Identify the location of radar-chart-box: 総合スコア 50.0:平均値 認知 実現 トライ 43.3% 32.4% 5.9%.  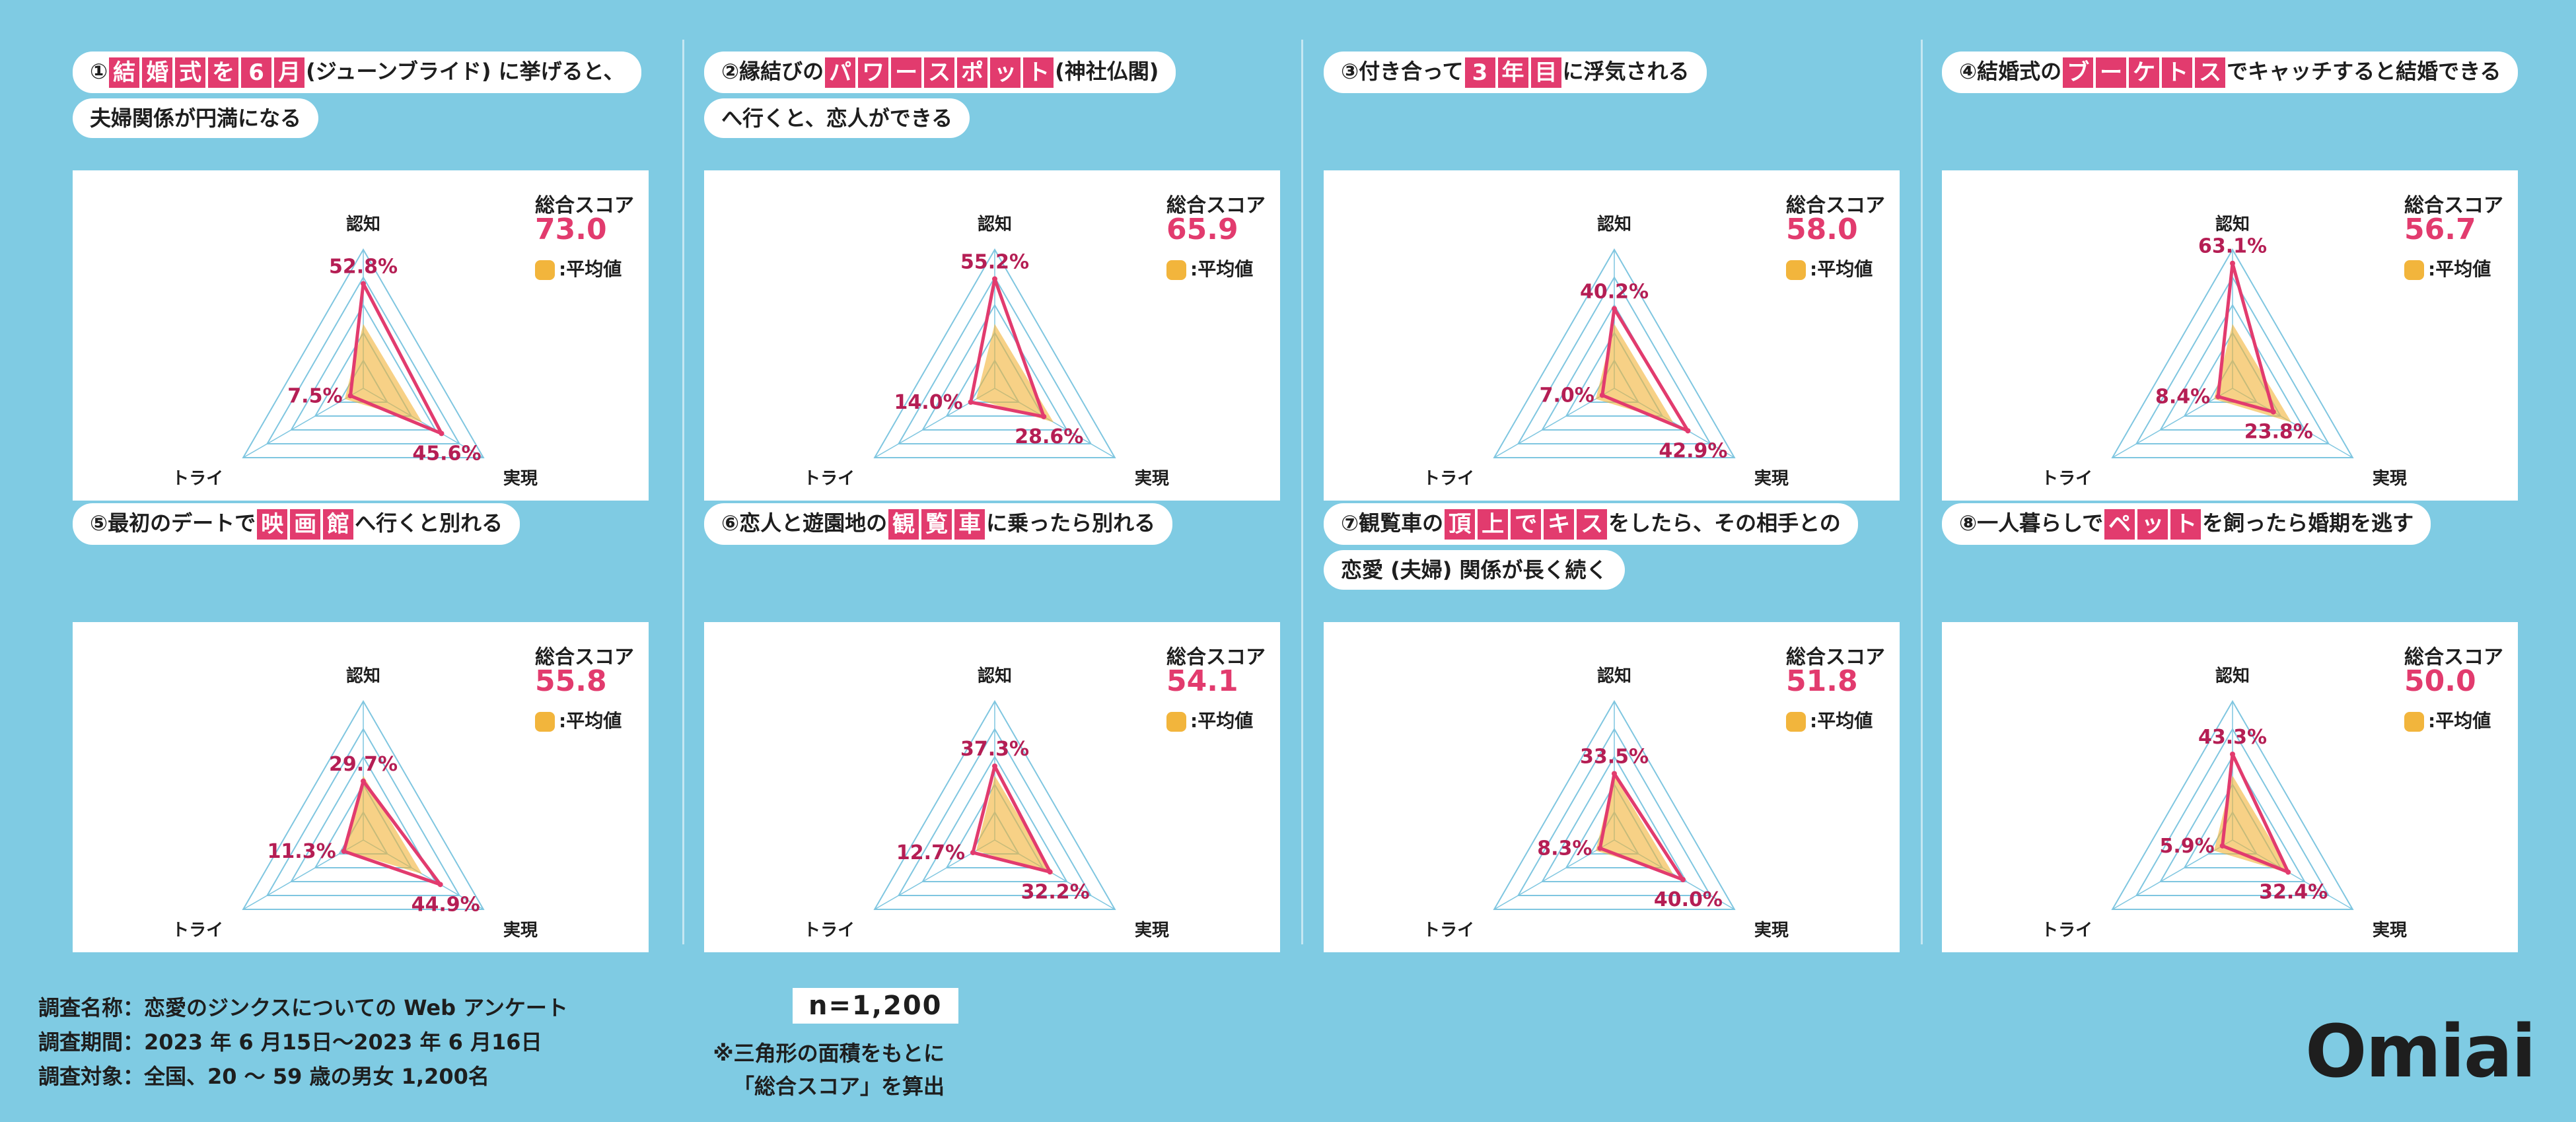
(2230, 787).